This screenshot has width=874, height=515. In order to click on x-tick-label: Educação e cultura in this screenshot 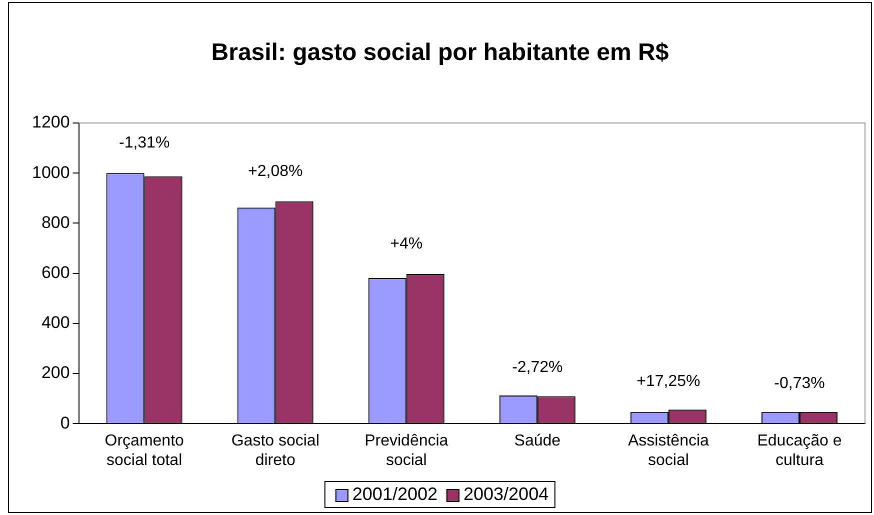, I will do `click(799, 450)`.